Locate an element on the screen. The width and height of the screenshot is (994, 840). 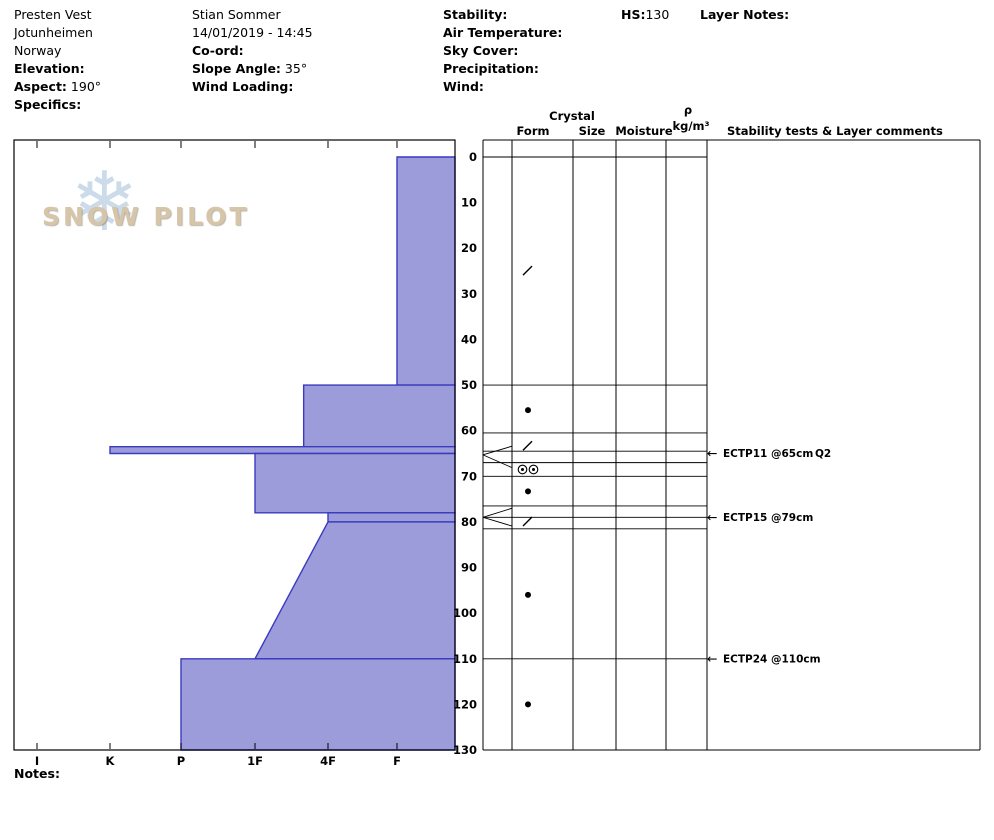
depth-tick-label: 130 is located at coordinates (465, 750).